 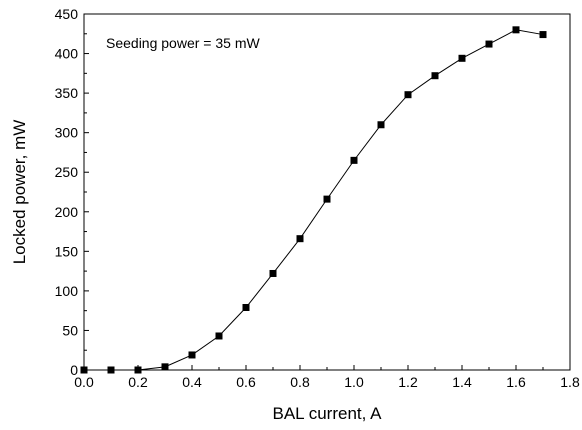 I want to click on y-tick-label: 450, so click(x=67, y=14).